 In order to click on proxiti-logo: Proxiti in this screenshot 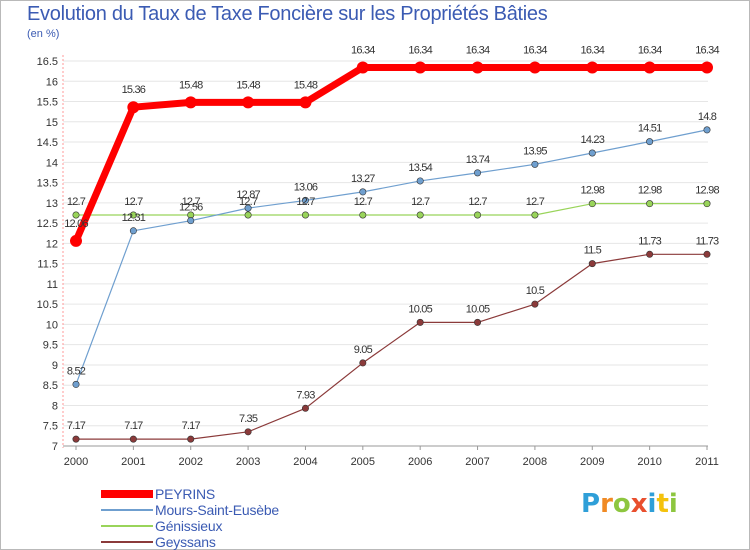, I will do `click(629, 504)`.